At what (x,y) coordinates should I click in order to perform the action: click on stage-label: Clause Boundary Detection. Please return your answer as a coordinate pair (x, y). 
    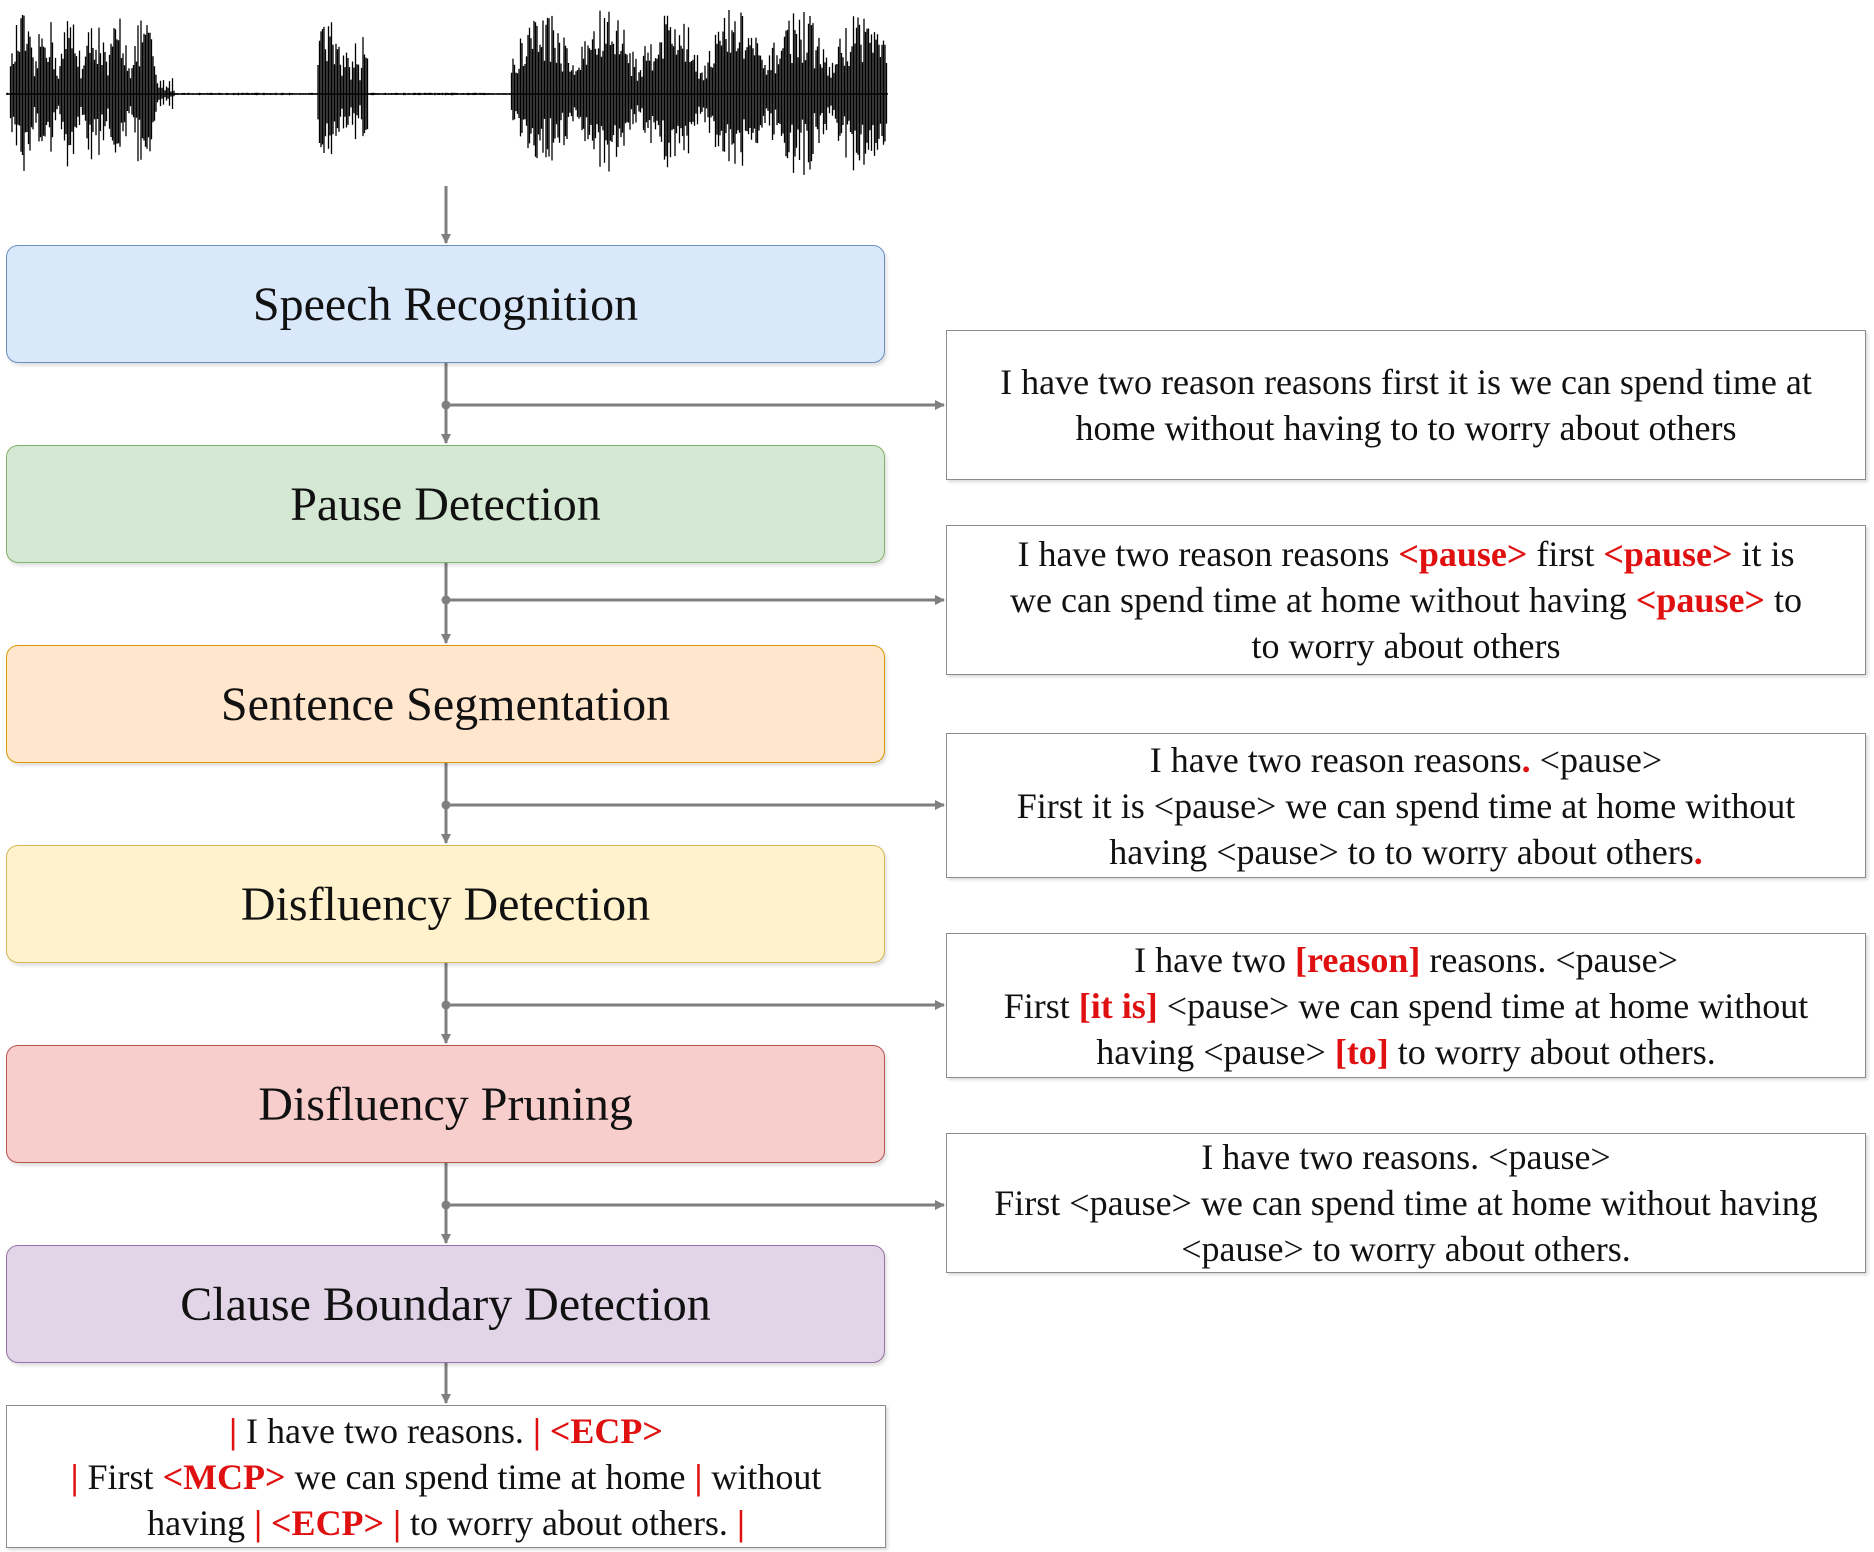
    Looking at the image, I should click on (445, 1304).